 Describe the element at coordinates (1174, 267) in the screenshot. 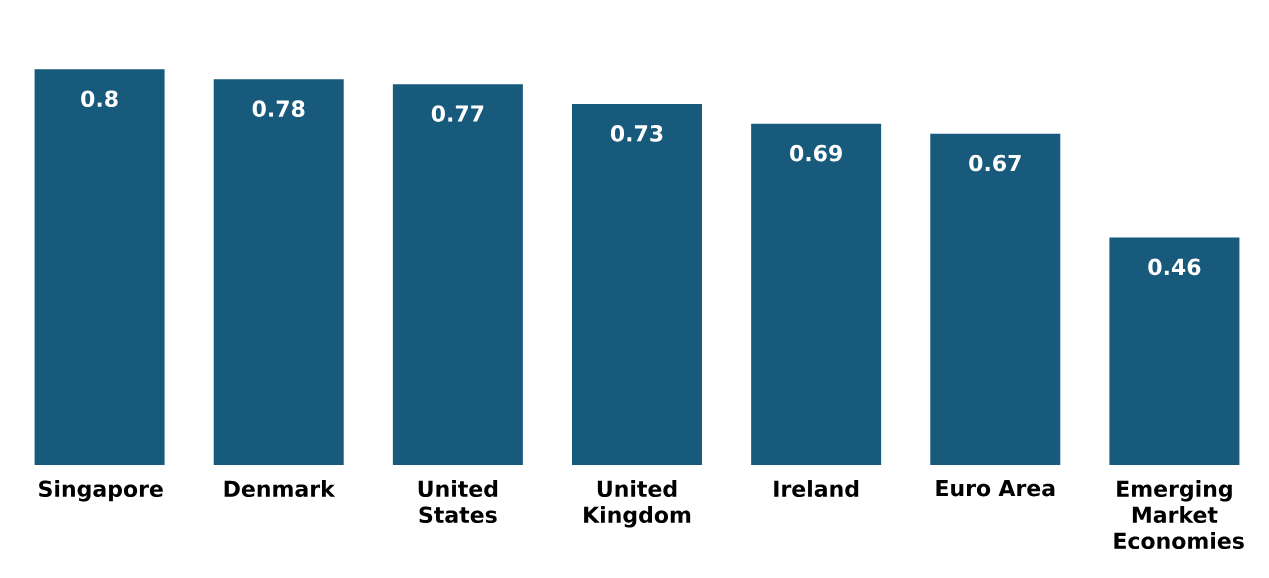

I see `data-label: 0.46` at that location.